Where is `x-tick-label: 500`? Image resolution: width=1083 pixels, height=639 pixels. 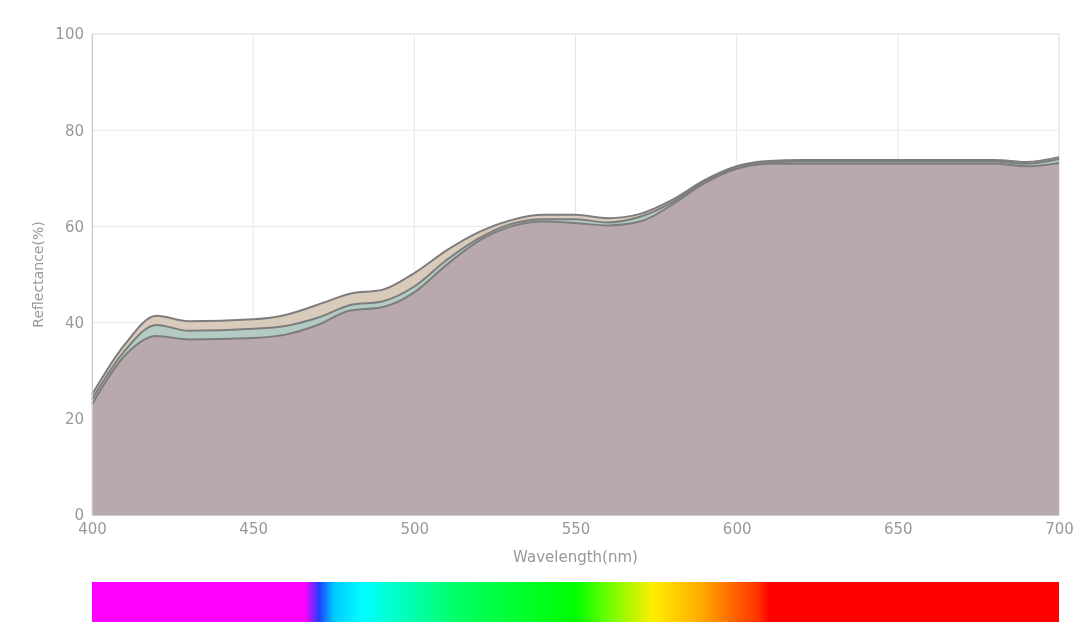 x-tick-label: 500 is located at coordinates (415, 528).